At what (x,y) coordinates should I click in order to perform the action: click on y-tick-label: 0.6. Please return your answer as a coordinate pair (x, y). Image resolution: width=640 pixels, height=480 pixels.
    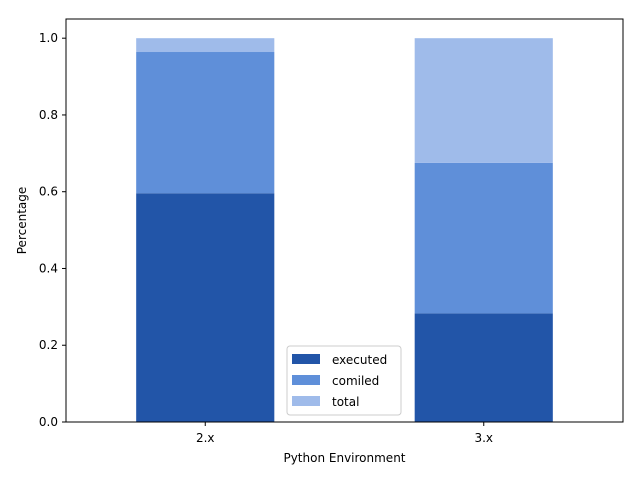
    Looking at the image, I should click on (48, 192).